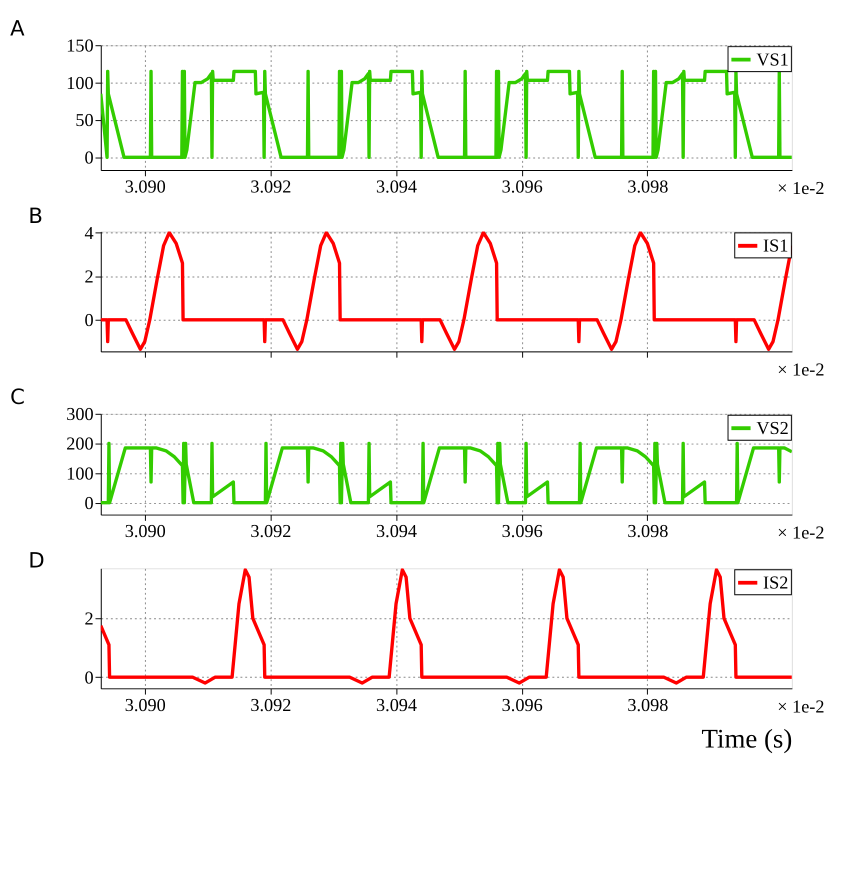 The height and width of the screenshot is (873, 860). What do you see at coordinates (17, 397) in the screenshot?
I see `chart-title: C` at bounding box center [17, 397].